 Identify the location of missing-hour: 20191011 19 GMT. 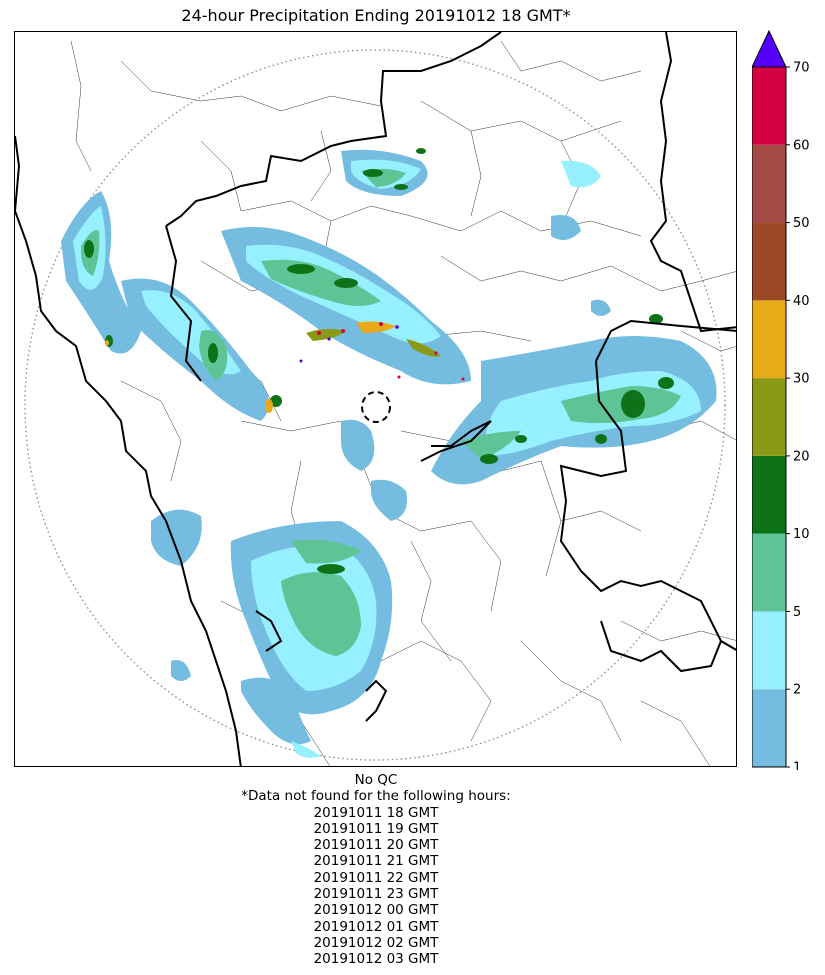
(376, 828).